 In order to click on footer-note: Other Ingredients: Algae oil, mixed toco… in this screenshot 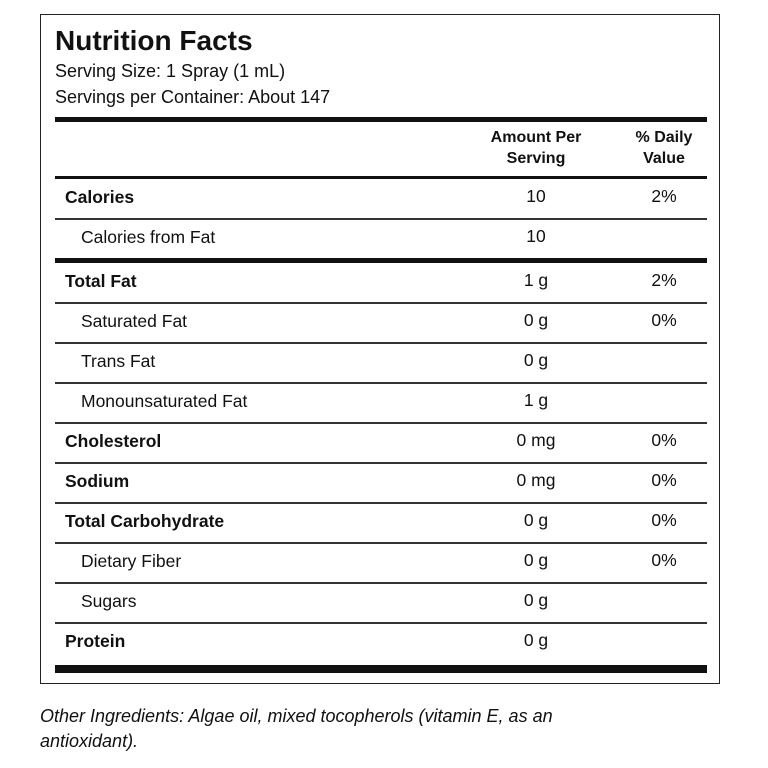, I will do `click(296, 728)`.